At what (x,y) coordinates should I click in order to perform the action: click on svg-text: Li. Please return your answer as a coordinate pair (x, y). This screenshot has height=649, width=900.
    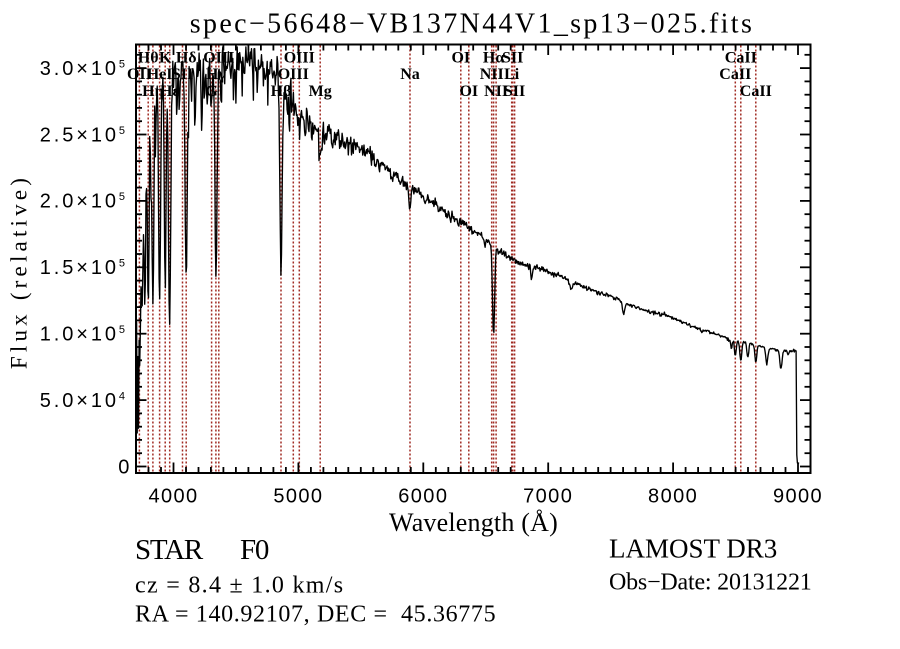
    Looking at the image, I should click on (512, 74).